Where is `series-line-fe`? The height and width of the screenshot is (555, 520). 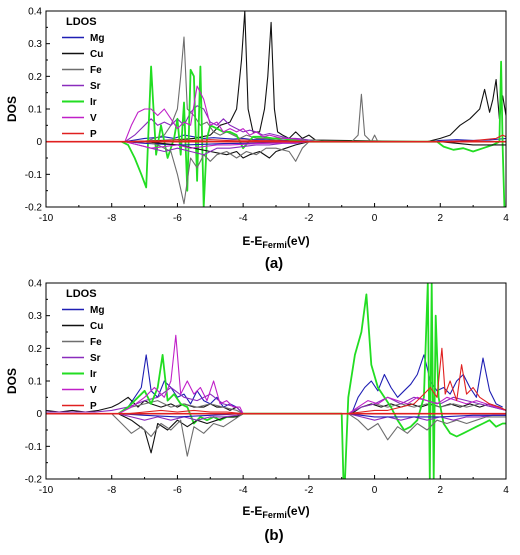 series-line-fe is located at coordinates (263, 89).